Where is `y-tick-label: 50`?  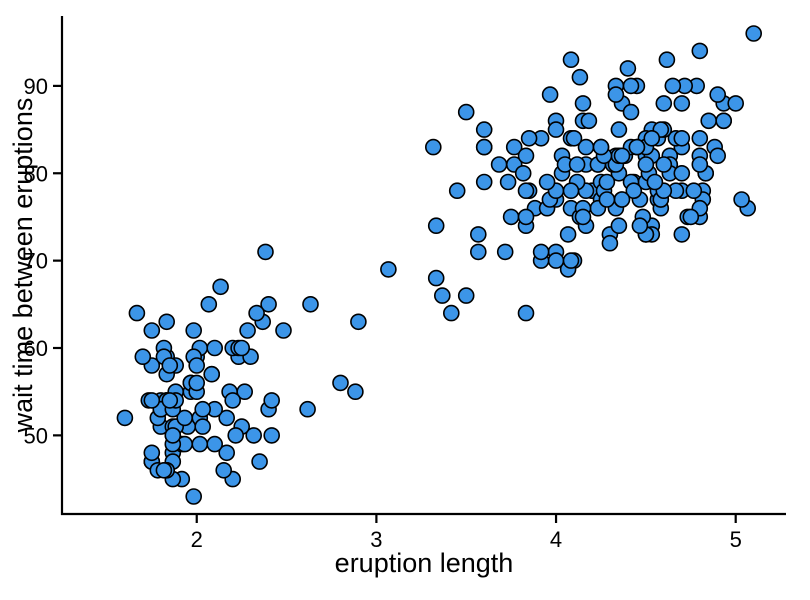 y-tick-label: 50 is located at coordinates (36, 435).